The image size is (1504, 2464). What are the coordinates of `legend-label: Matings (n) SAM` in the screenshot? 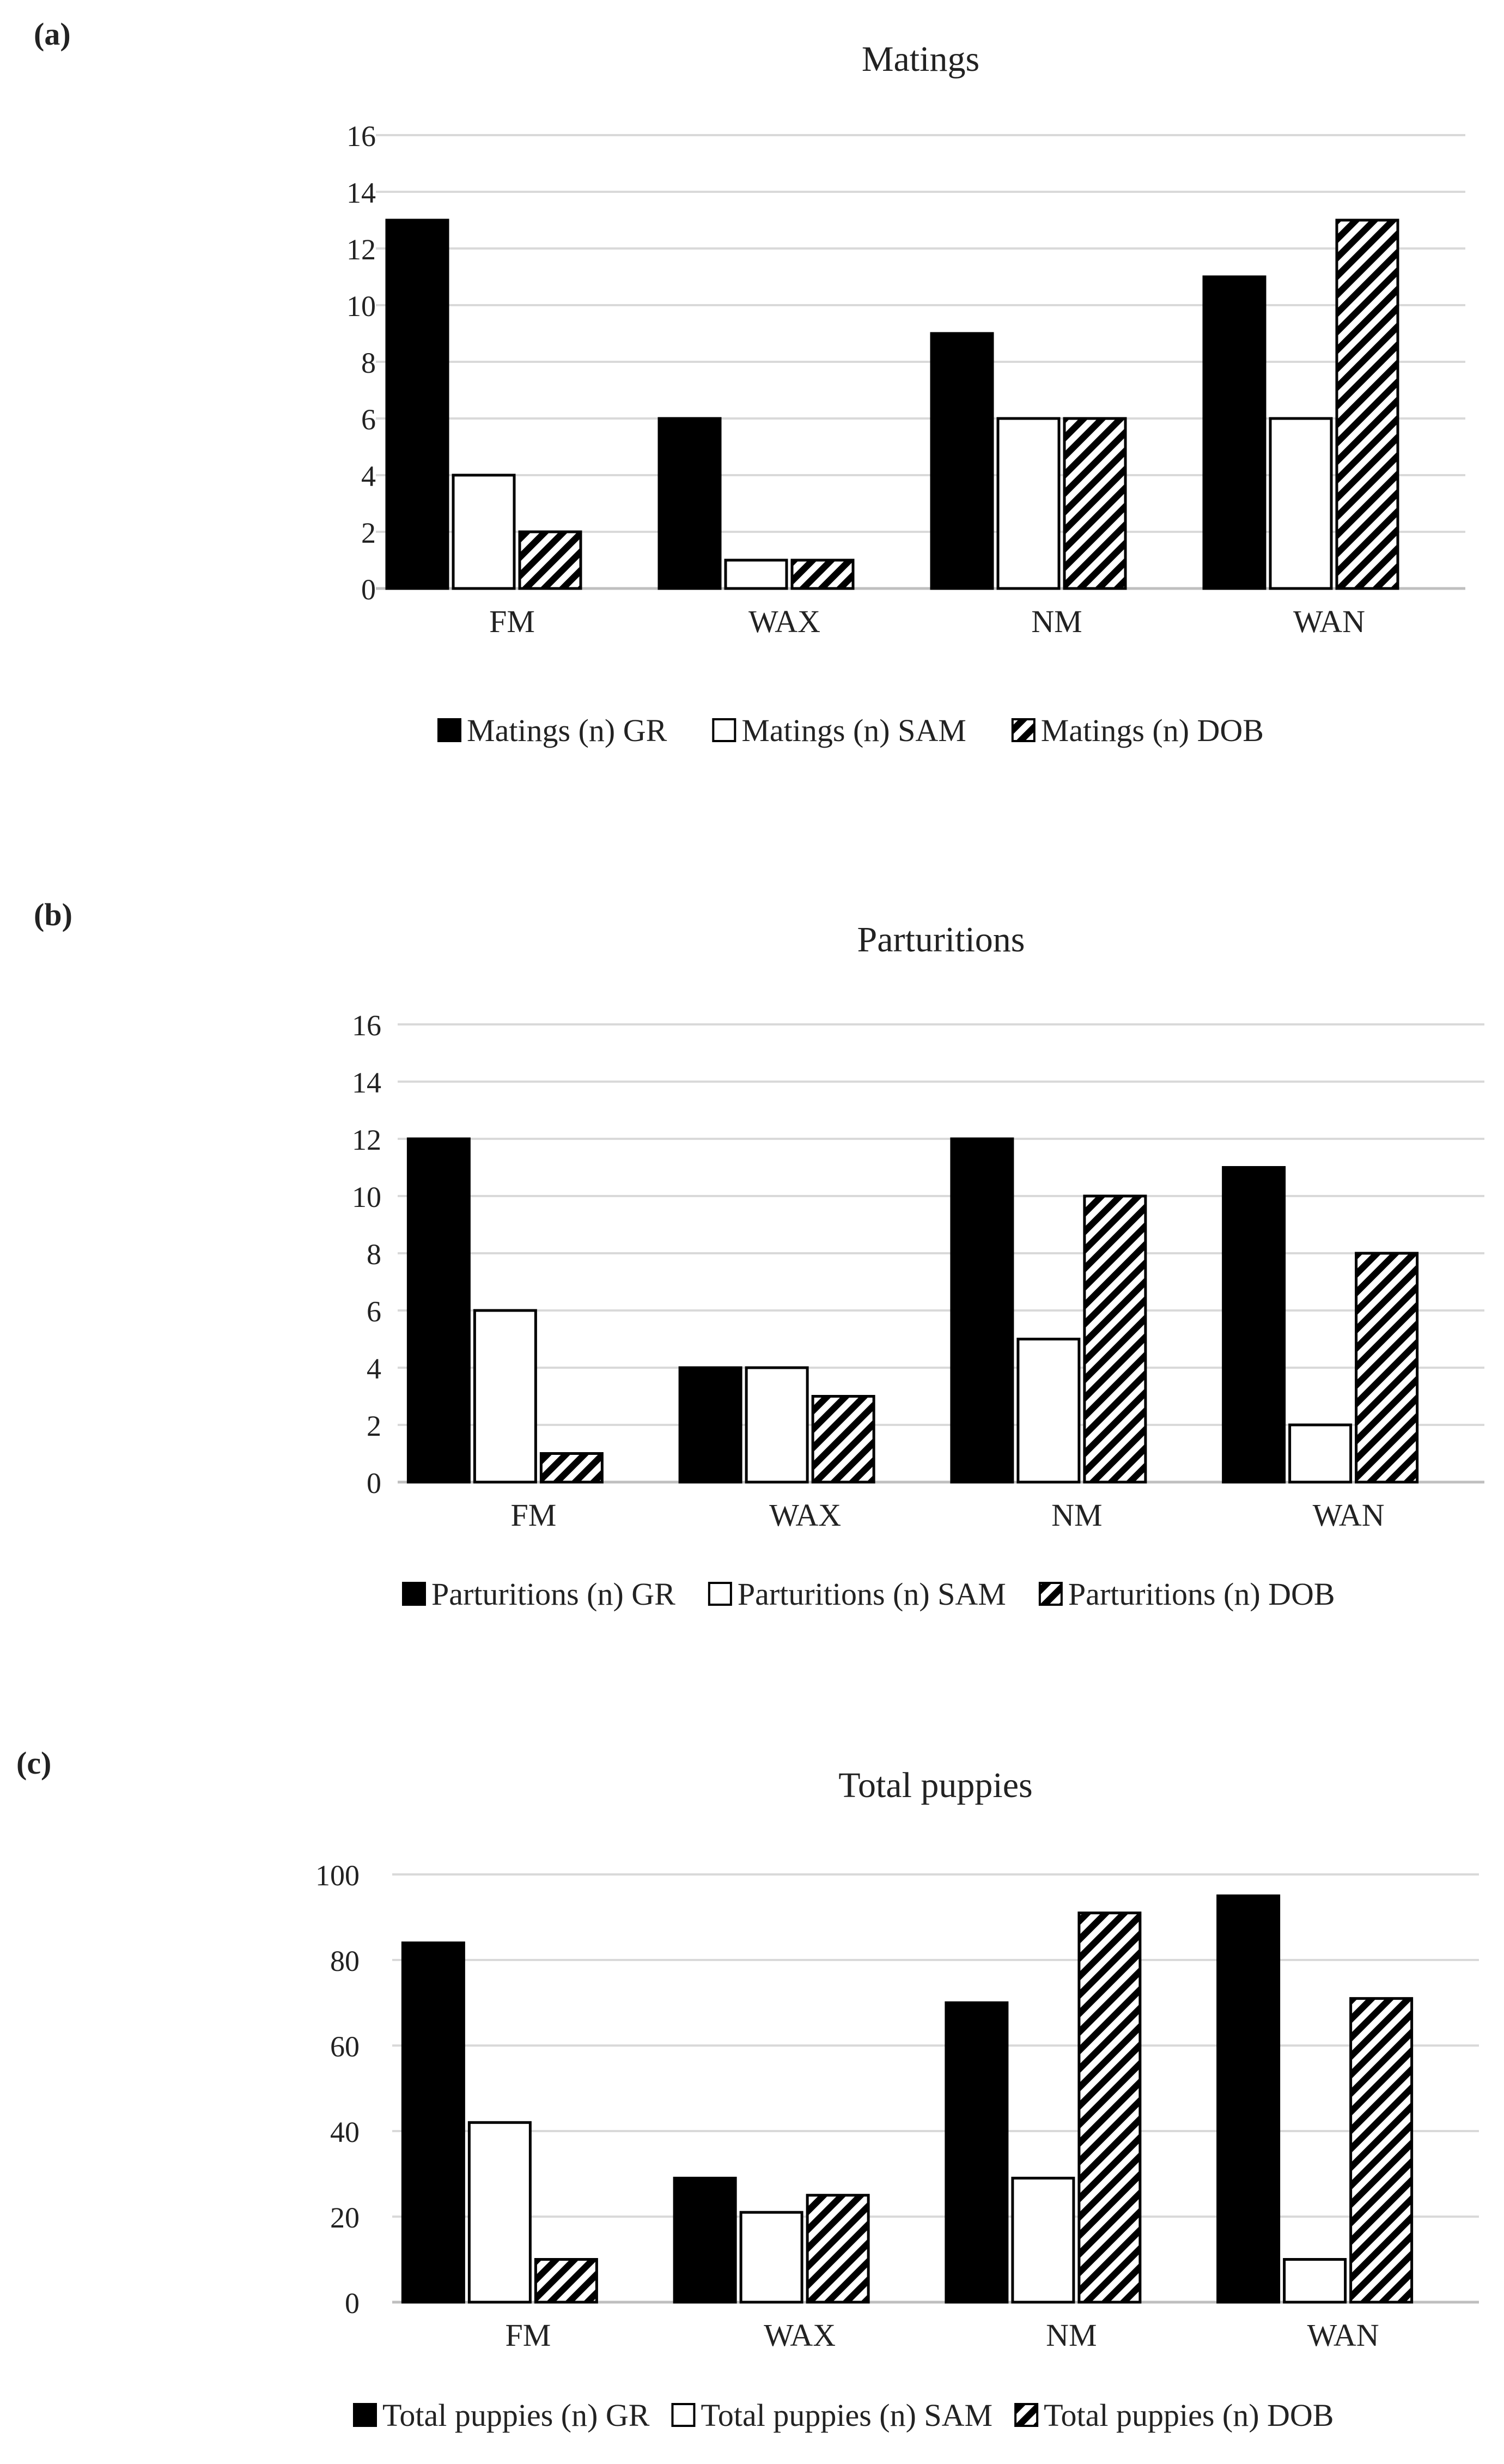 It's located at (853, 730).